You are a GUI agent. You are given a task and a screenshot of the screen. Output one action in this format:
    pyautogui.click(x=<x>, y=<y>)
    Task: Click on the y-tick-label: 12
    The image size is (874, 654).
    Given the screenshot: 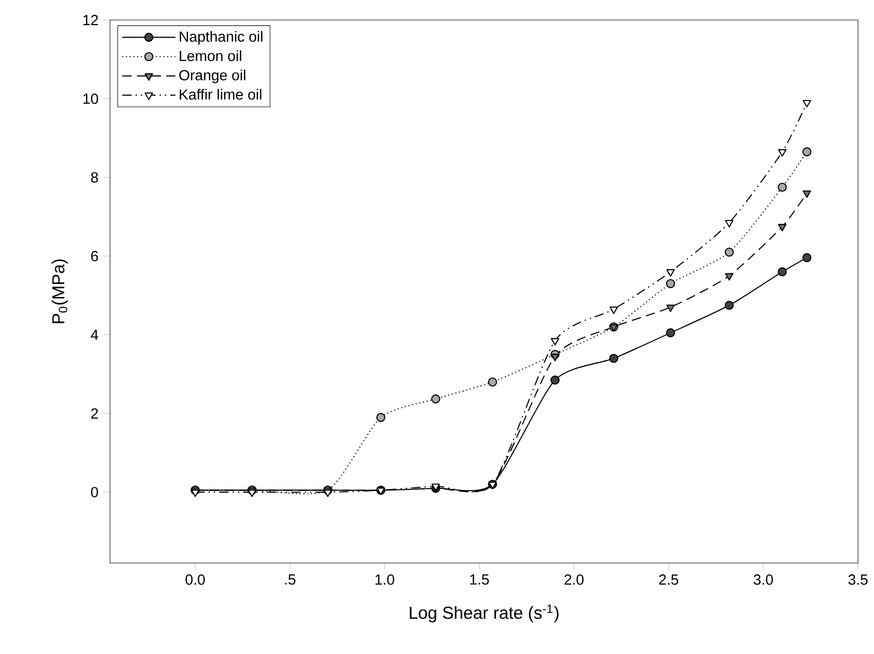 What is the action you would take?
    pyautogui.click(x=90, y=20)
    